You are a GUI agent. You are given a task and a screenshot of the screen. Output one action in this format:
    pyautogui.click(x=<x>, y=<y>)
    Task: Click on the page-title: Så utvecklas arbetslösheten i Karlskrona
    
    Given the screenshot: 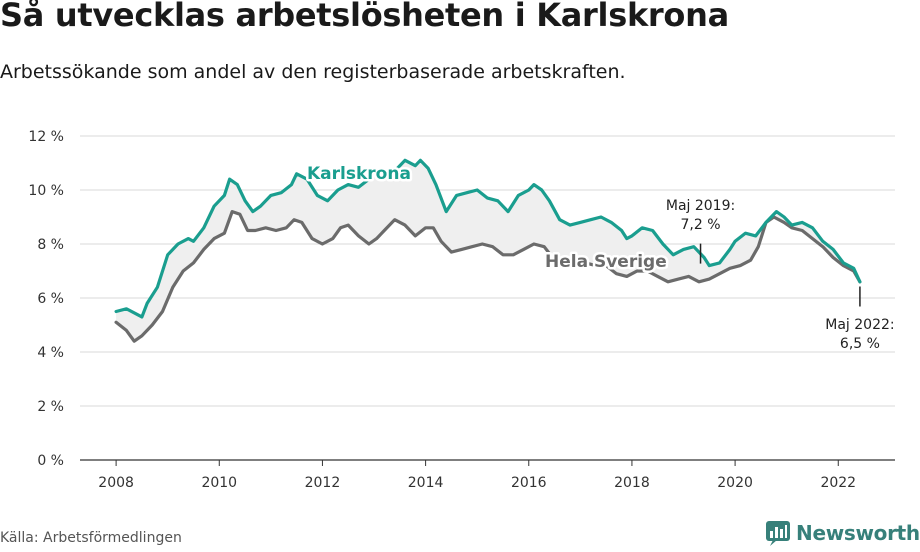 What is the action you would take?
    pyautogui.click(x=364, y=17)
    